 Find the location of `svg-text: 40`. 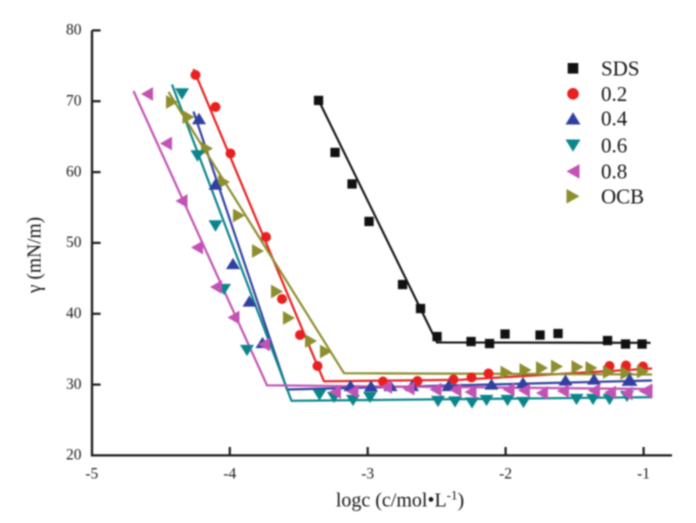

svg-text: 40 is located at coordinates (74, 313).